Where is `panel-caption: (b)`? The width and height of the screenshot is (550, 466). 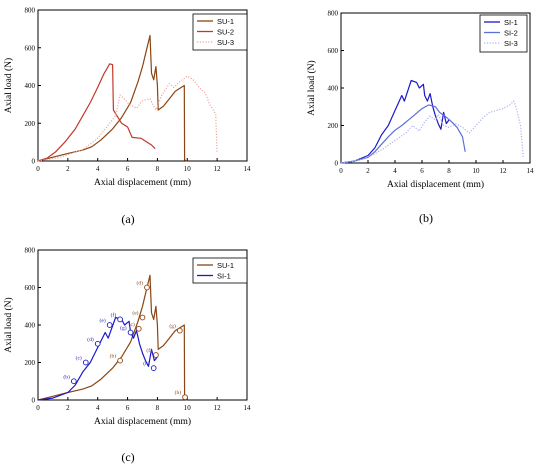 panel-caption: (b) is located at coordinates (426, 218).